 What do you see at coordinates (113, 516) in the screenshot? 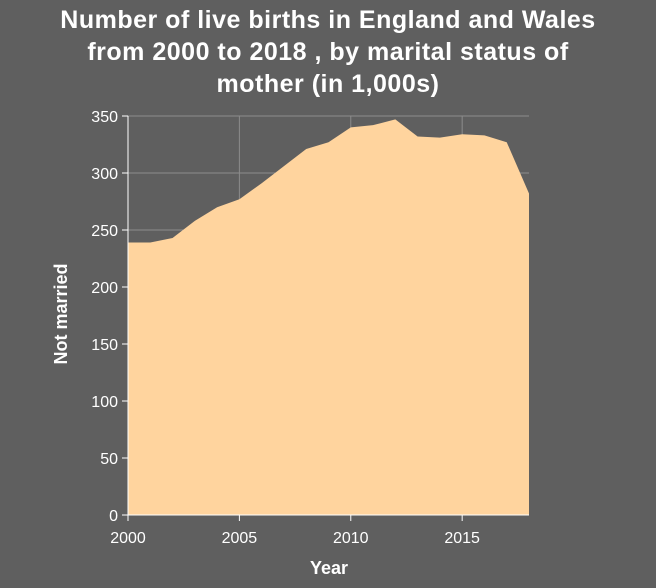
I see `y-tick-label: 0` at bounding box center [113, 516].